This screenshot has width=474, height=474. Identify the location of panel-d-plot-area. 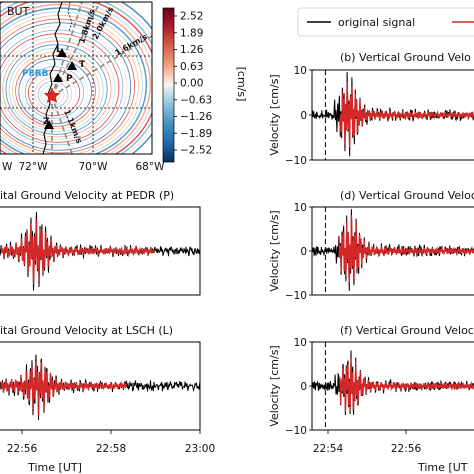
(393, 251).